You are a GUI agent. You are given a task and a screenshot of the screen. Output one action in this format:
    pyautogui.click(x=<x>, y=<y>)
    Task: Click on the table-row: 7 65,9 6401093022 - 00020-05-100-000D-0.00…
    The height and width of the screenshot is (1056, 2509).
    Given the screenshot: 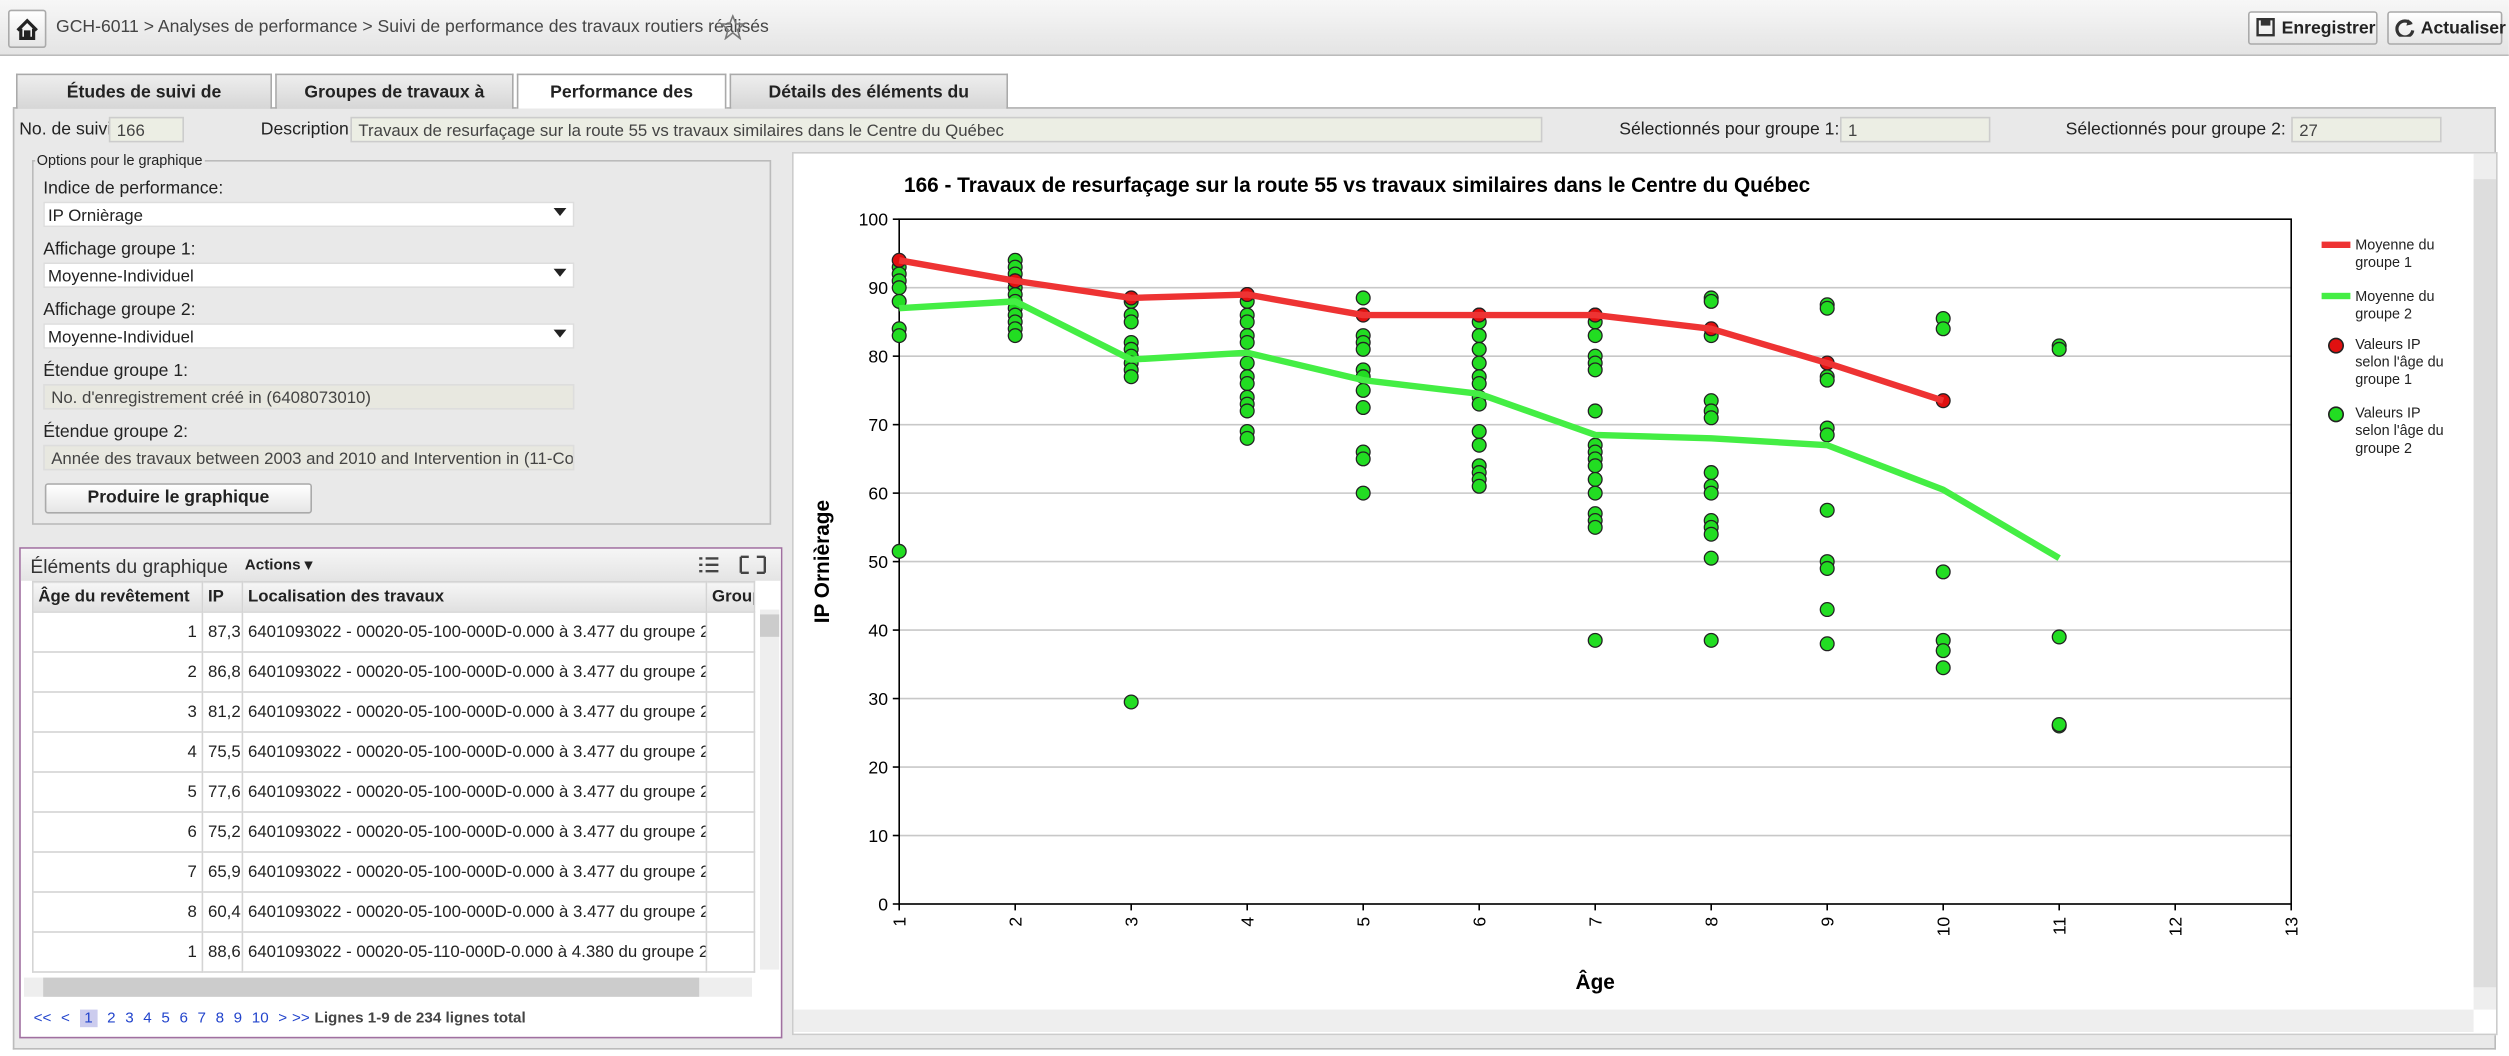 What is the action you would take?
    pyautogui.click(x=393, y=872)
    